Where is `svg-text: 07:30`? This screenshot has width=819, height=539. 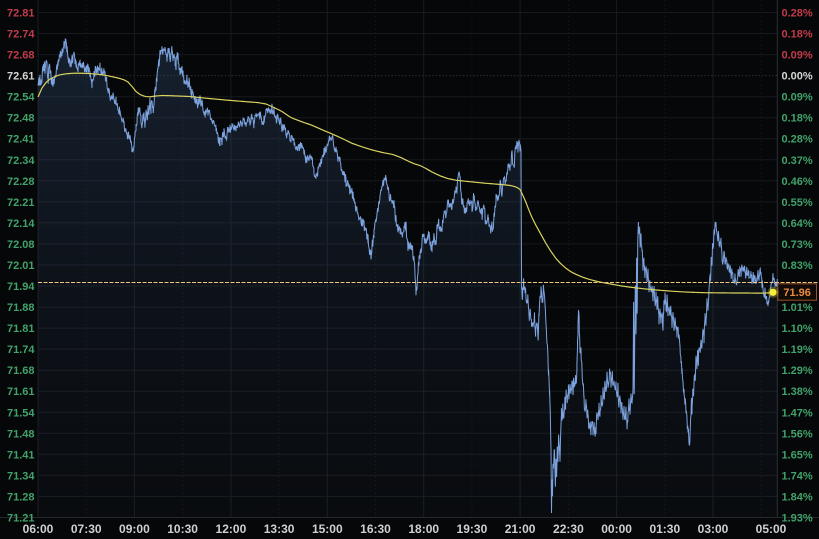 svg-text: 07:30 is located at coordinates (86, 529).